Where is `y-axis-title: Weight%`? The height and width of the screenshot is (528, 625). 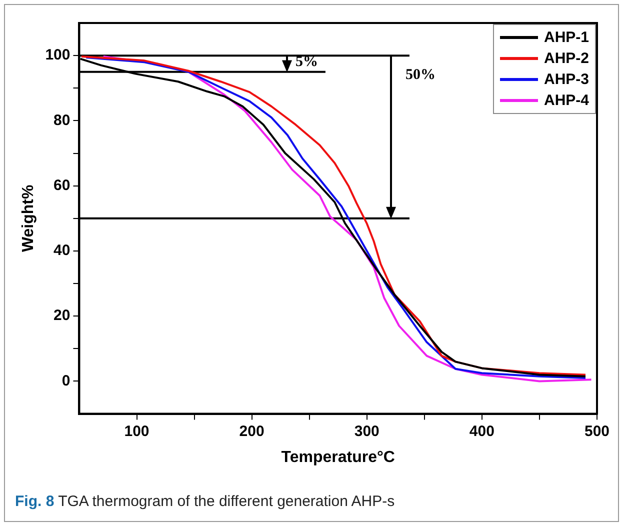 y-axis-title: Weight% is located at coordinates (29, 218).